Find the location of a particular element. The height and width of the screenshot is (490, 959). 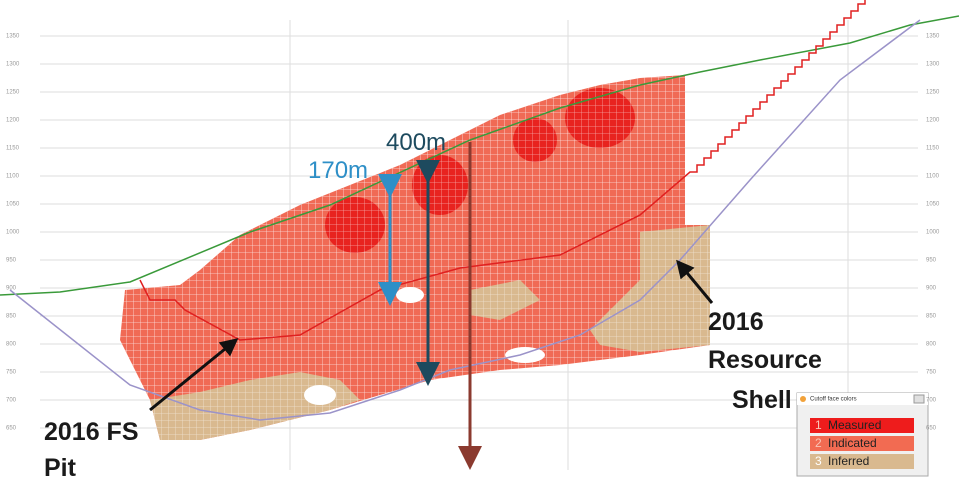

legend-swatch-indicated is located at coordinates (862, 443).